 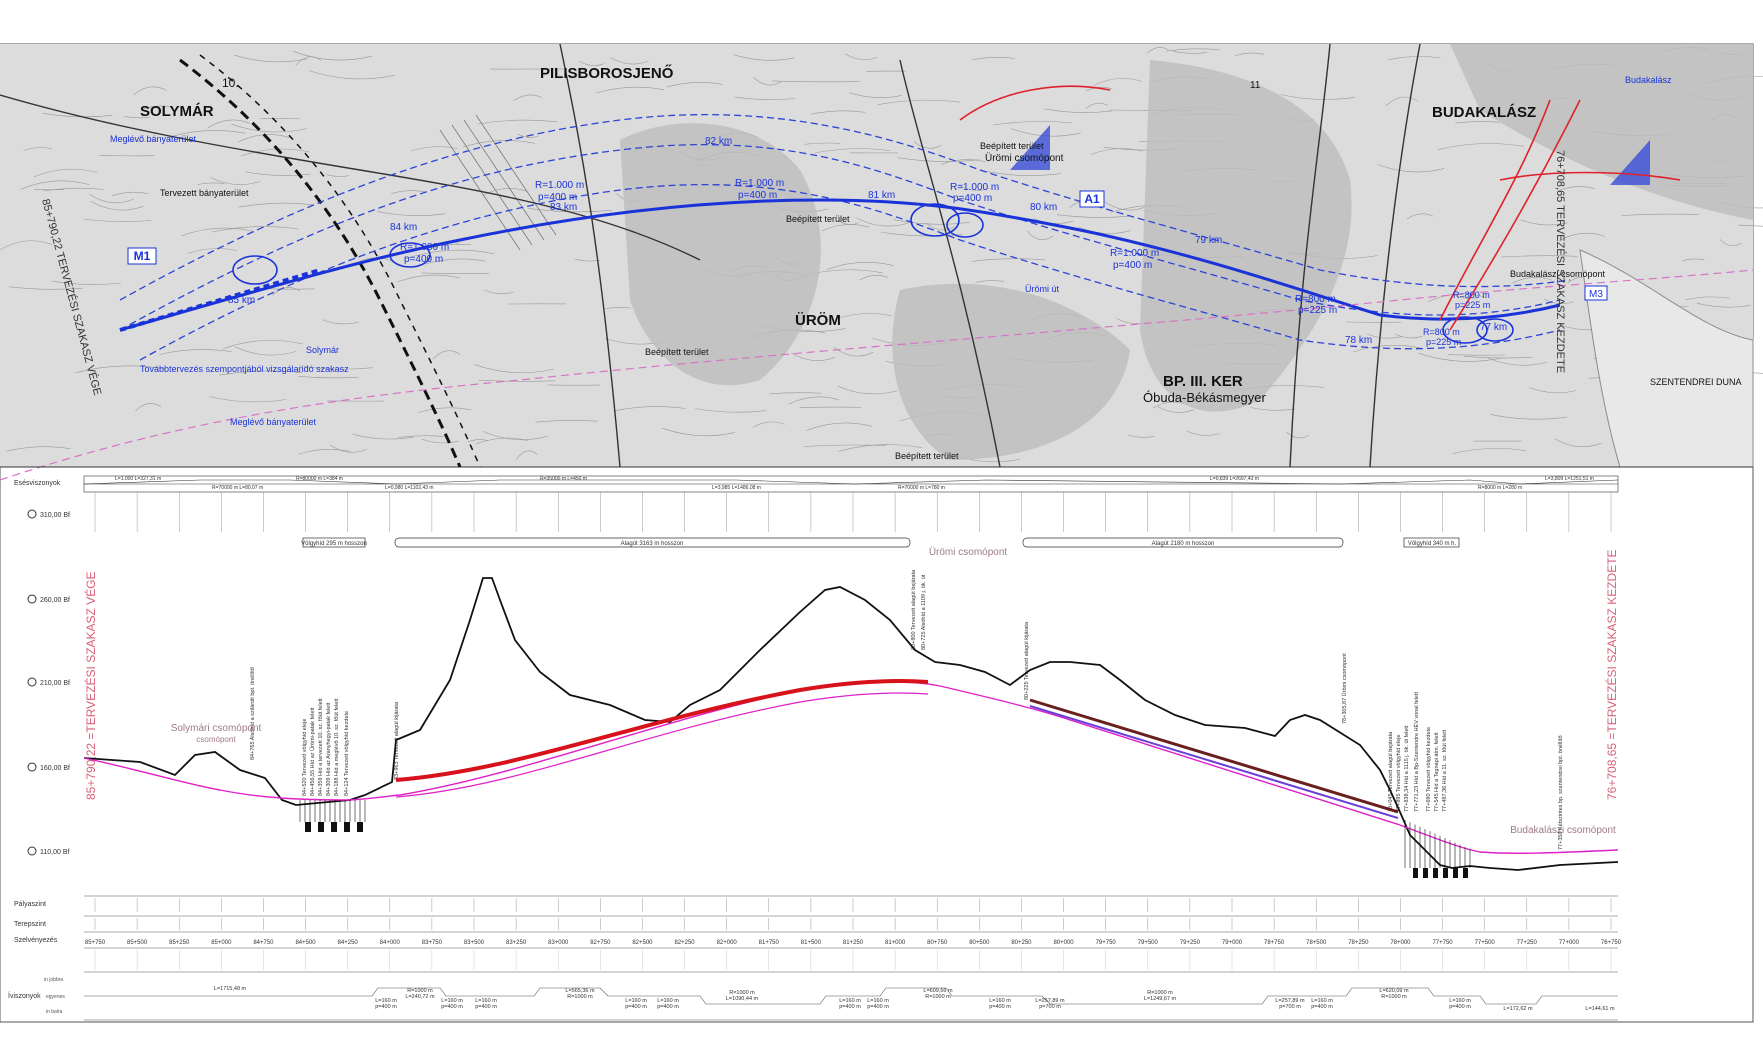 I want to click on junction-label: Solymári csomópont, so click(x=216, y=728).